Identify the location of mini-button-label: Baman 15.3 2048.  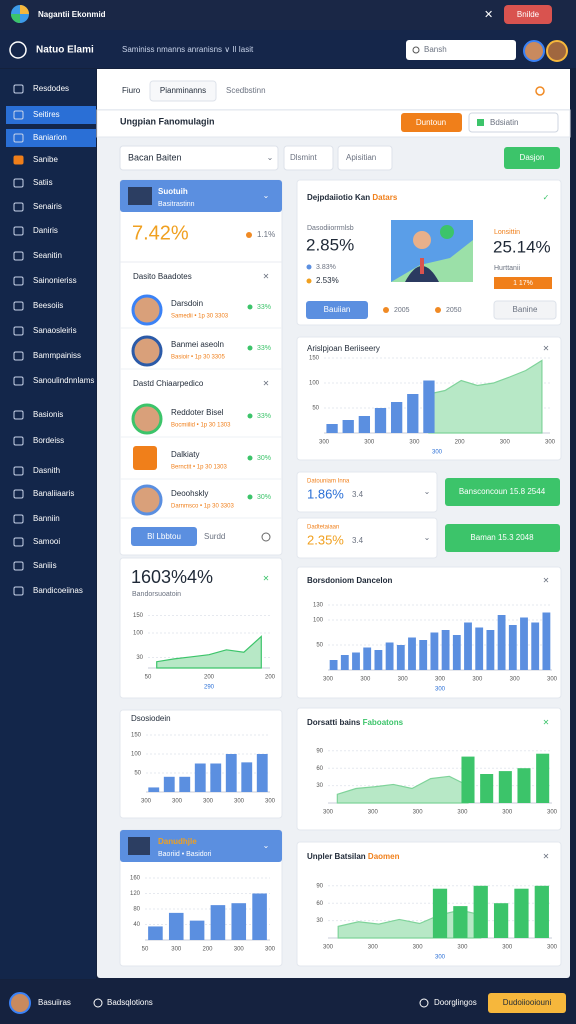
(502, 537).